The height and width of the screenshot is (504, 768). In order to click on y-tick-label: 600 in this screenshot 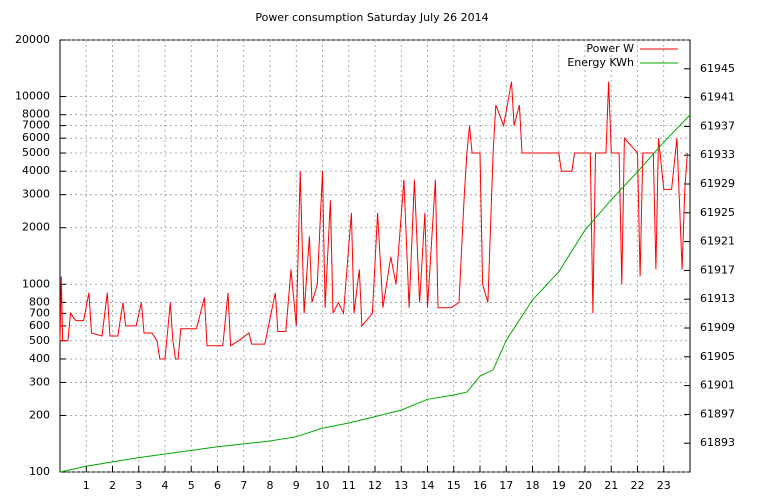, I will do `click(39, 325)`.